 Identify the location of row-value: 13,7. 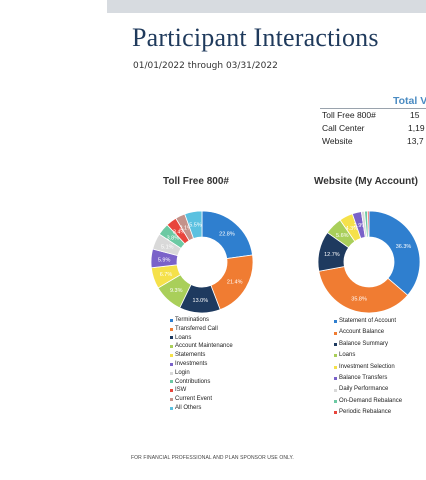
(415, 141).